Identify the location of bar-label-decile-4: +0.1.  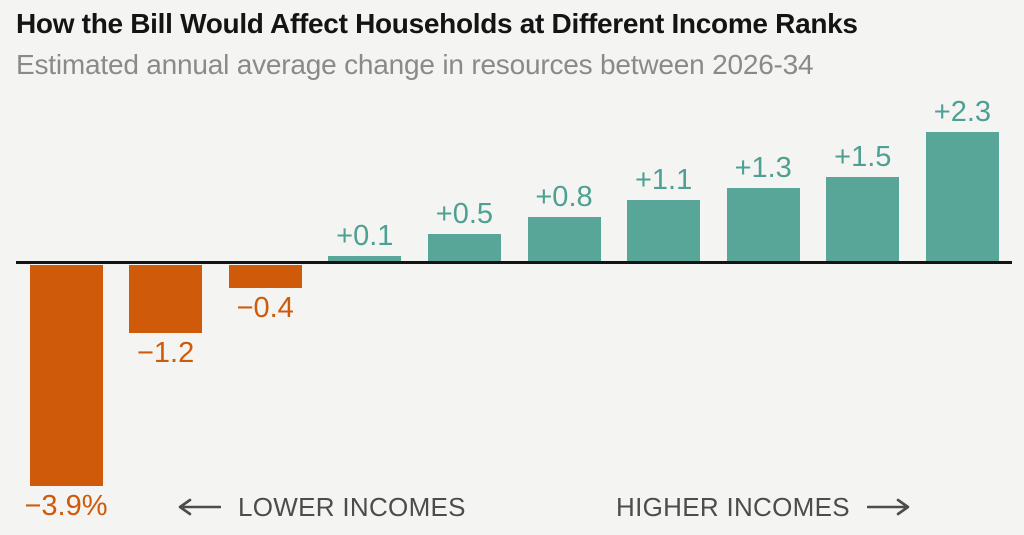
(365, 236).